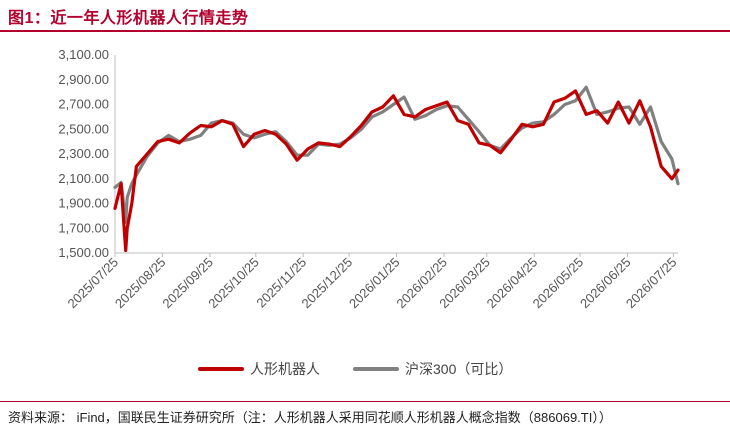 Image resolution: width=730 pixels, height=433 pixels. I want to click on x-tick-label: 2025/08/25, so click(140, 283).